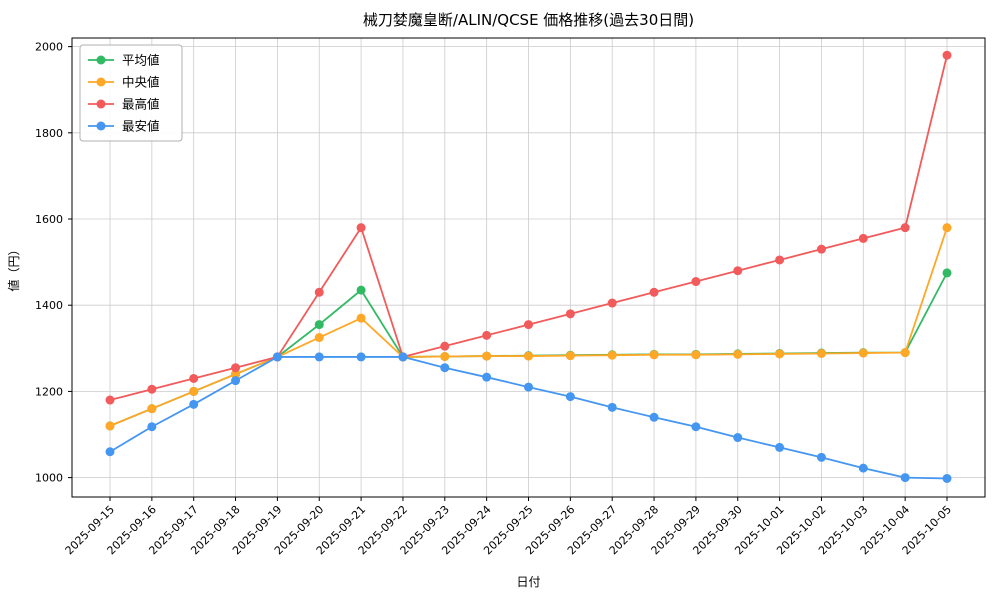 This screenshot has width=1000, height=600. I want to click on legend-label: 平均値, so click(141, 60).